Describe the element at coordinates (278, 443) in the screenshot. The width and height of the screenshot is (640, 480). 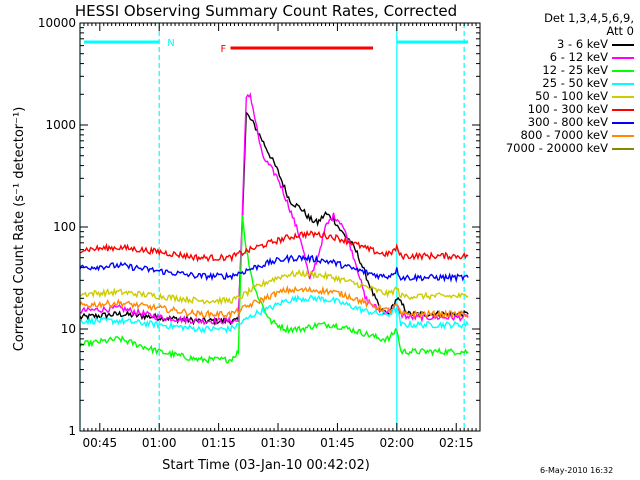
I see `x-tick-label: 01:30` at that location.